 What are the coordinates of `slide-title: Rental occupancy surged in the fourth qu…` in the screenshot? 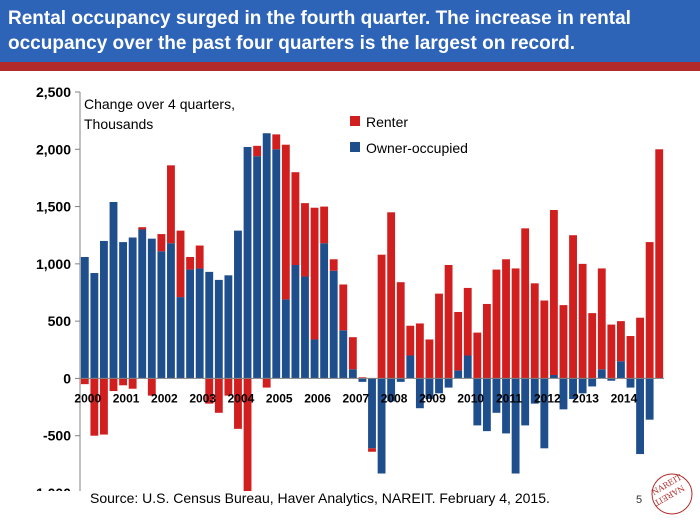 It's located at (319, 31).